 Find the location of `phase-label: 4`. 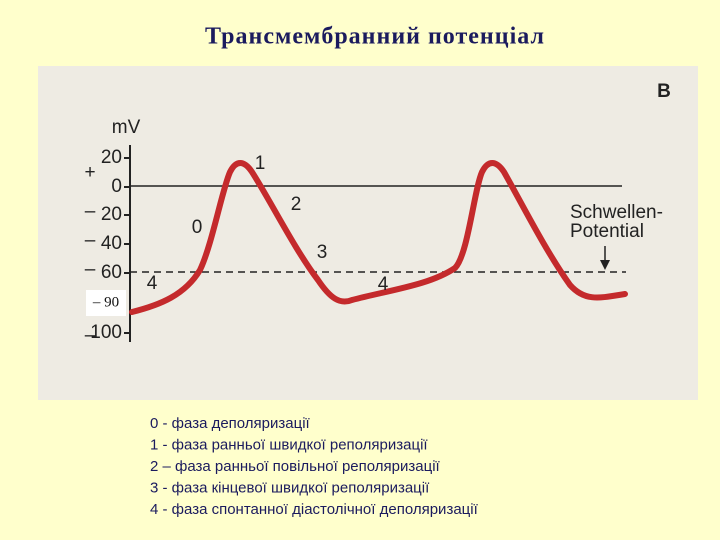

phase-label: 4 is located at coordinates (383, 284).